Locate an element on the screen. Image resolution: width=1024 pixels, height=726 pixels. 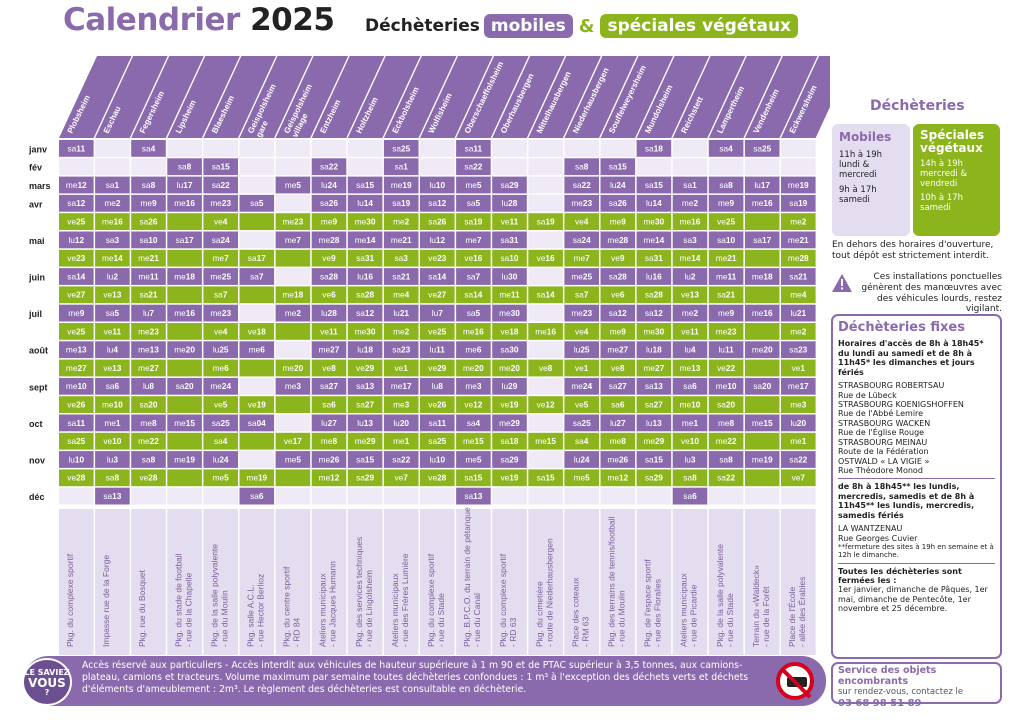
calendar-date: sa15 is located at coordinates (221, 167).